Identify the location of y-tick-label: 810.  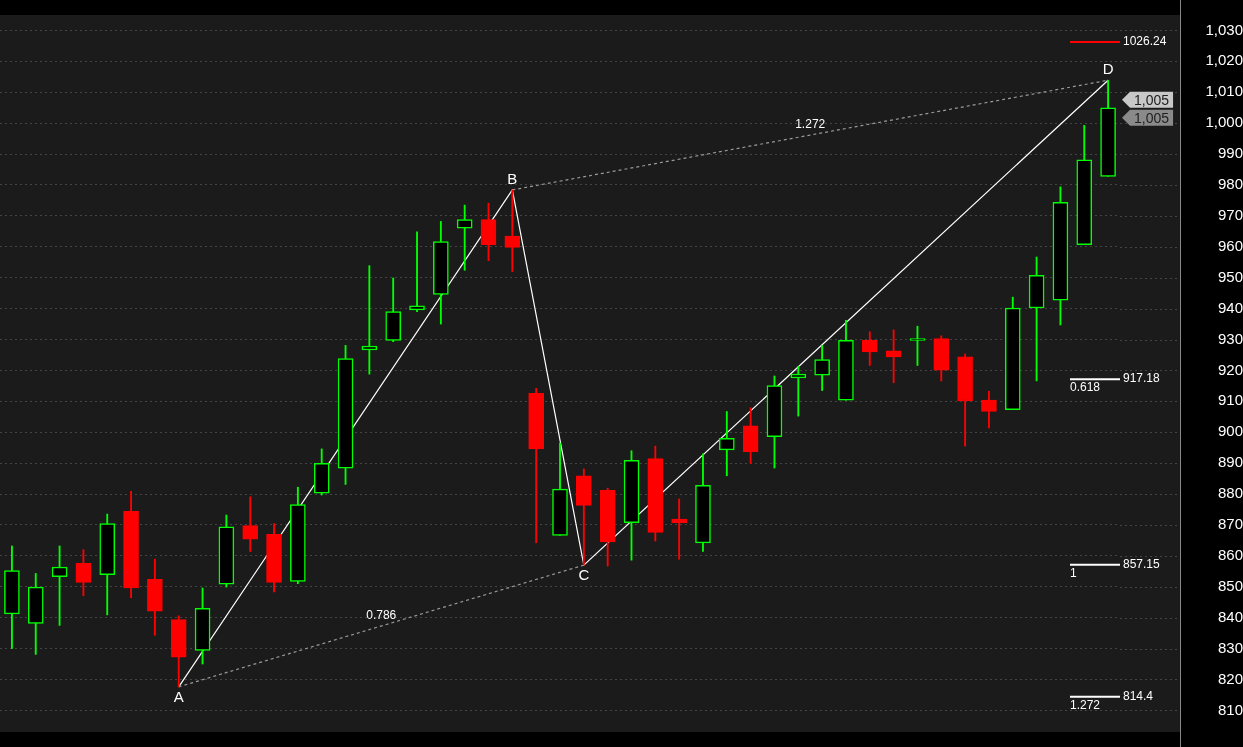
(1230, 709).